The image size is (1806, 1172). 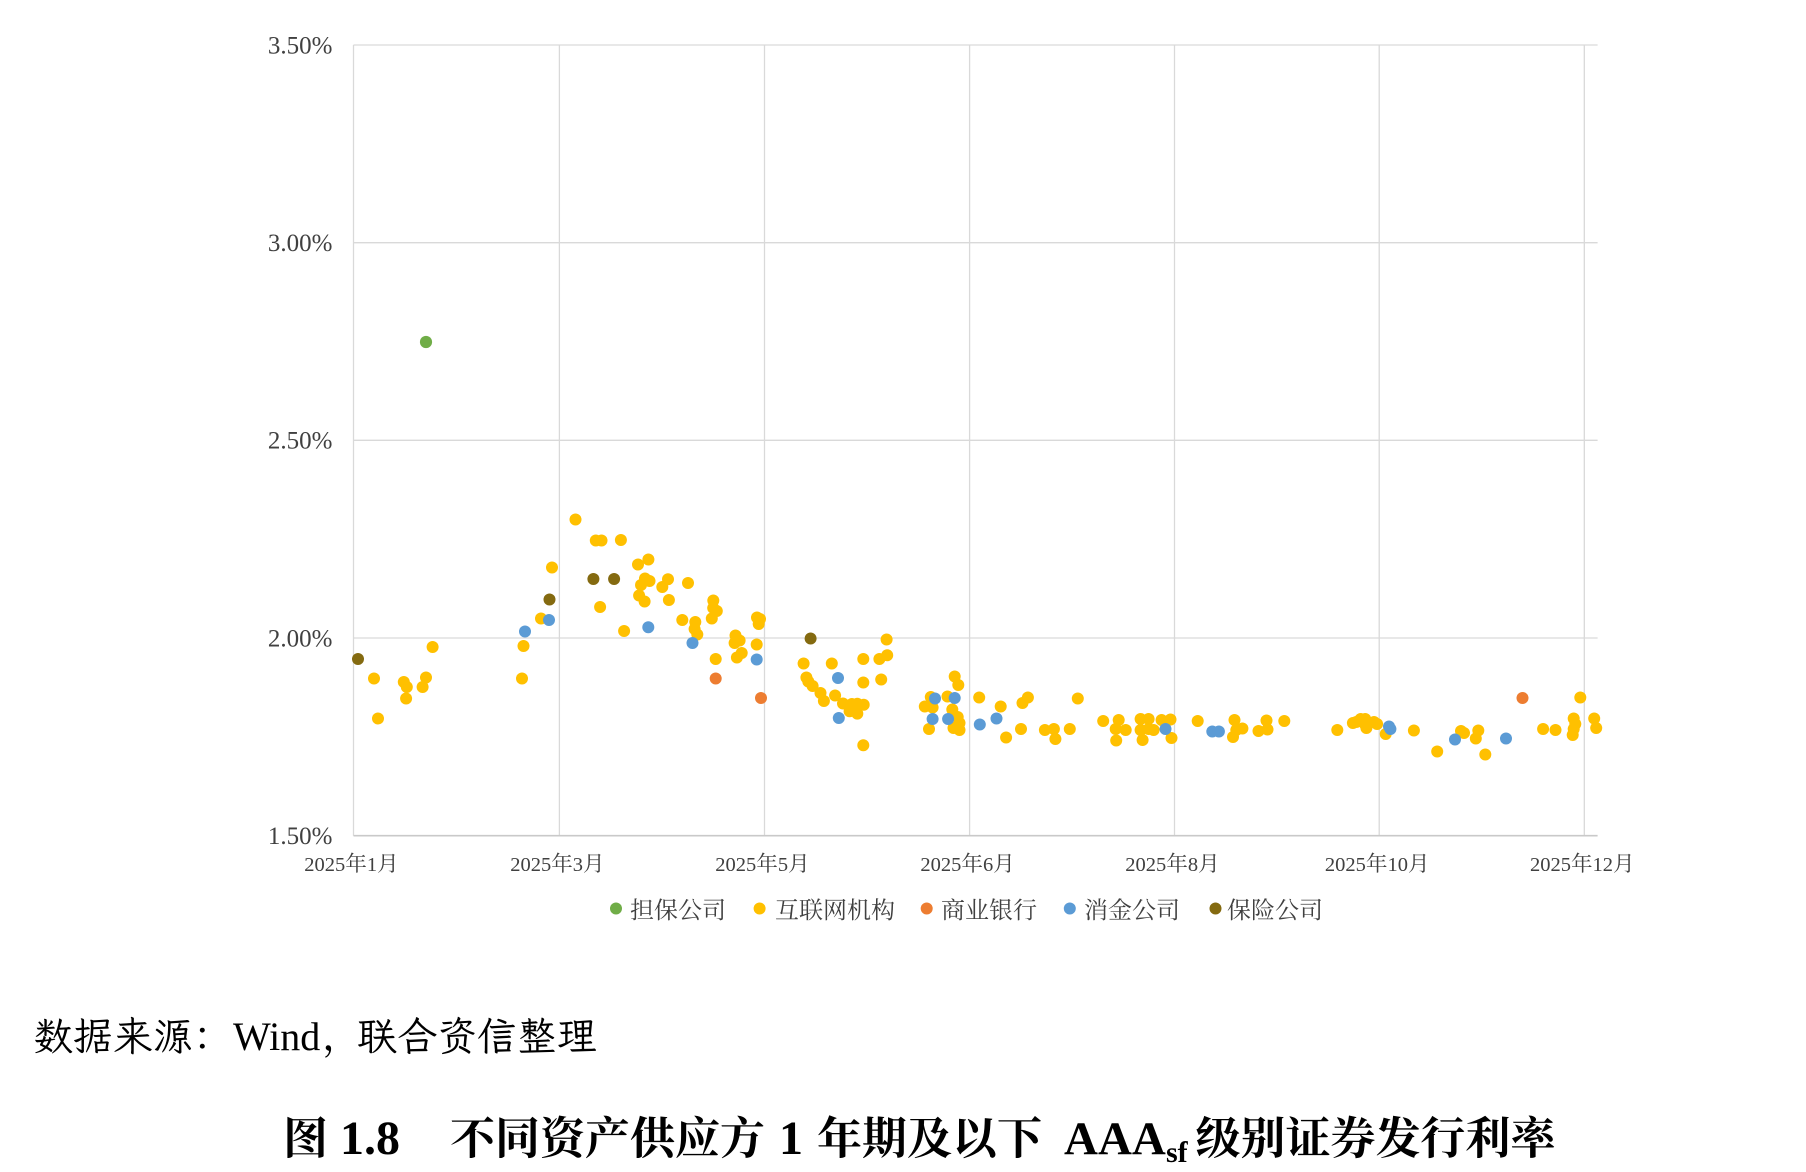 What do you see at coordinates (300, 638) in the screenshot?
I see `svg-text: 2.00%` at bounding box center [300, 638].